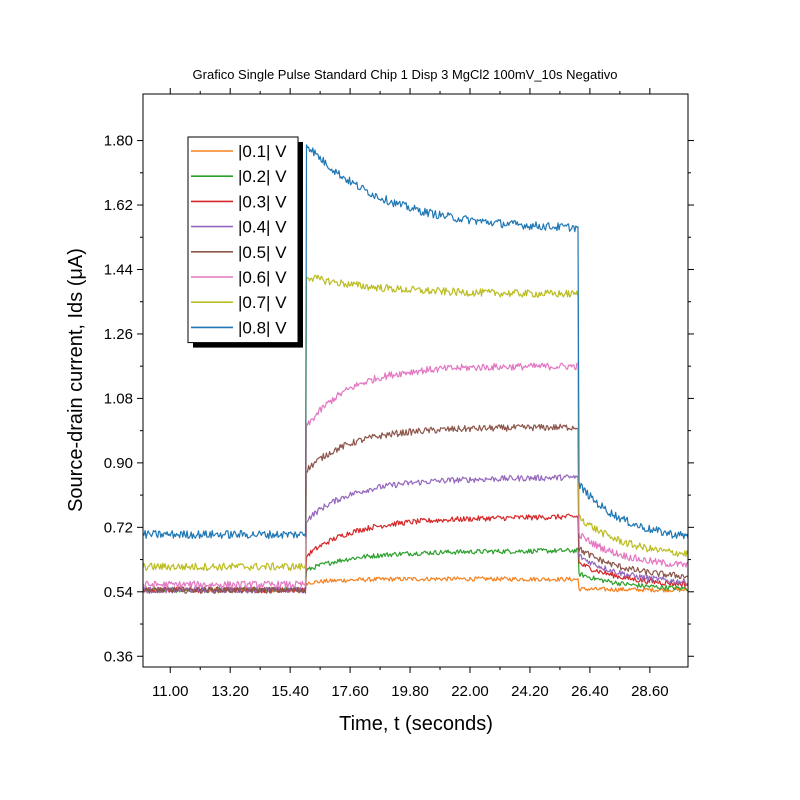 Image resolution: width=800 pixels, height=800 pixels. Describe the element at coordinates (262, 277) in the screenshot. I see `legend-label: |0.6| V` at that location.